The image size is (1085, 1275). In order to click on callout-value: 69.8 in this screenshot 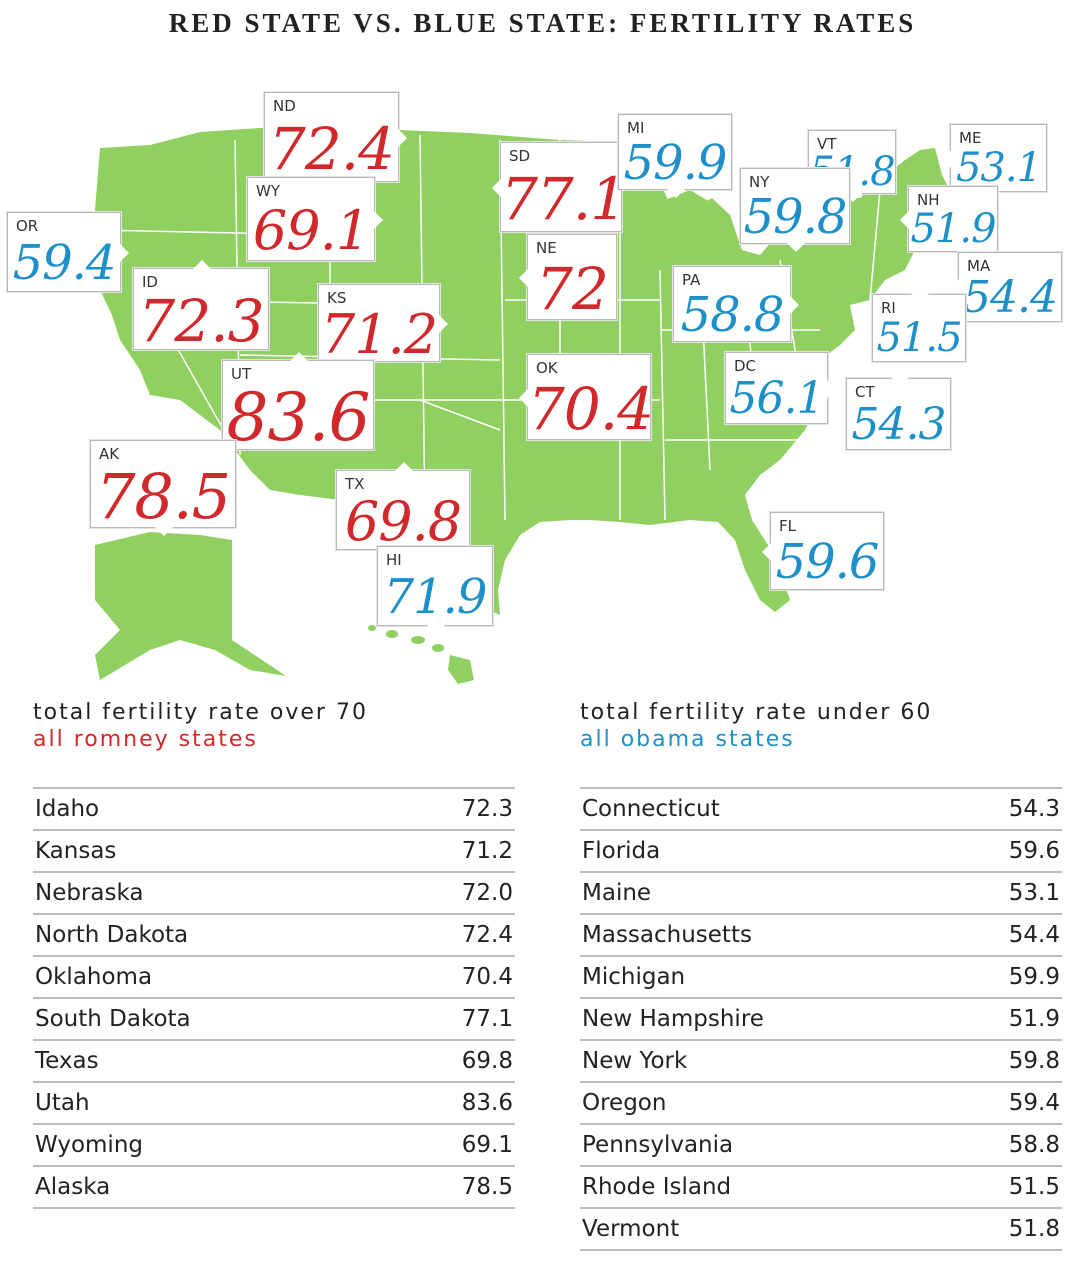, I will do `click(403, 521)`.